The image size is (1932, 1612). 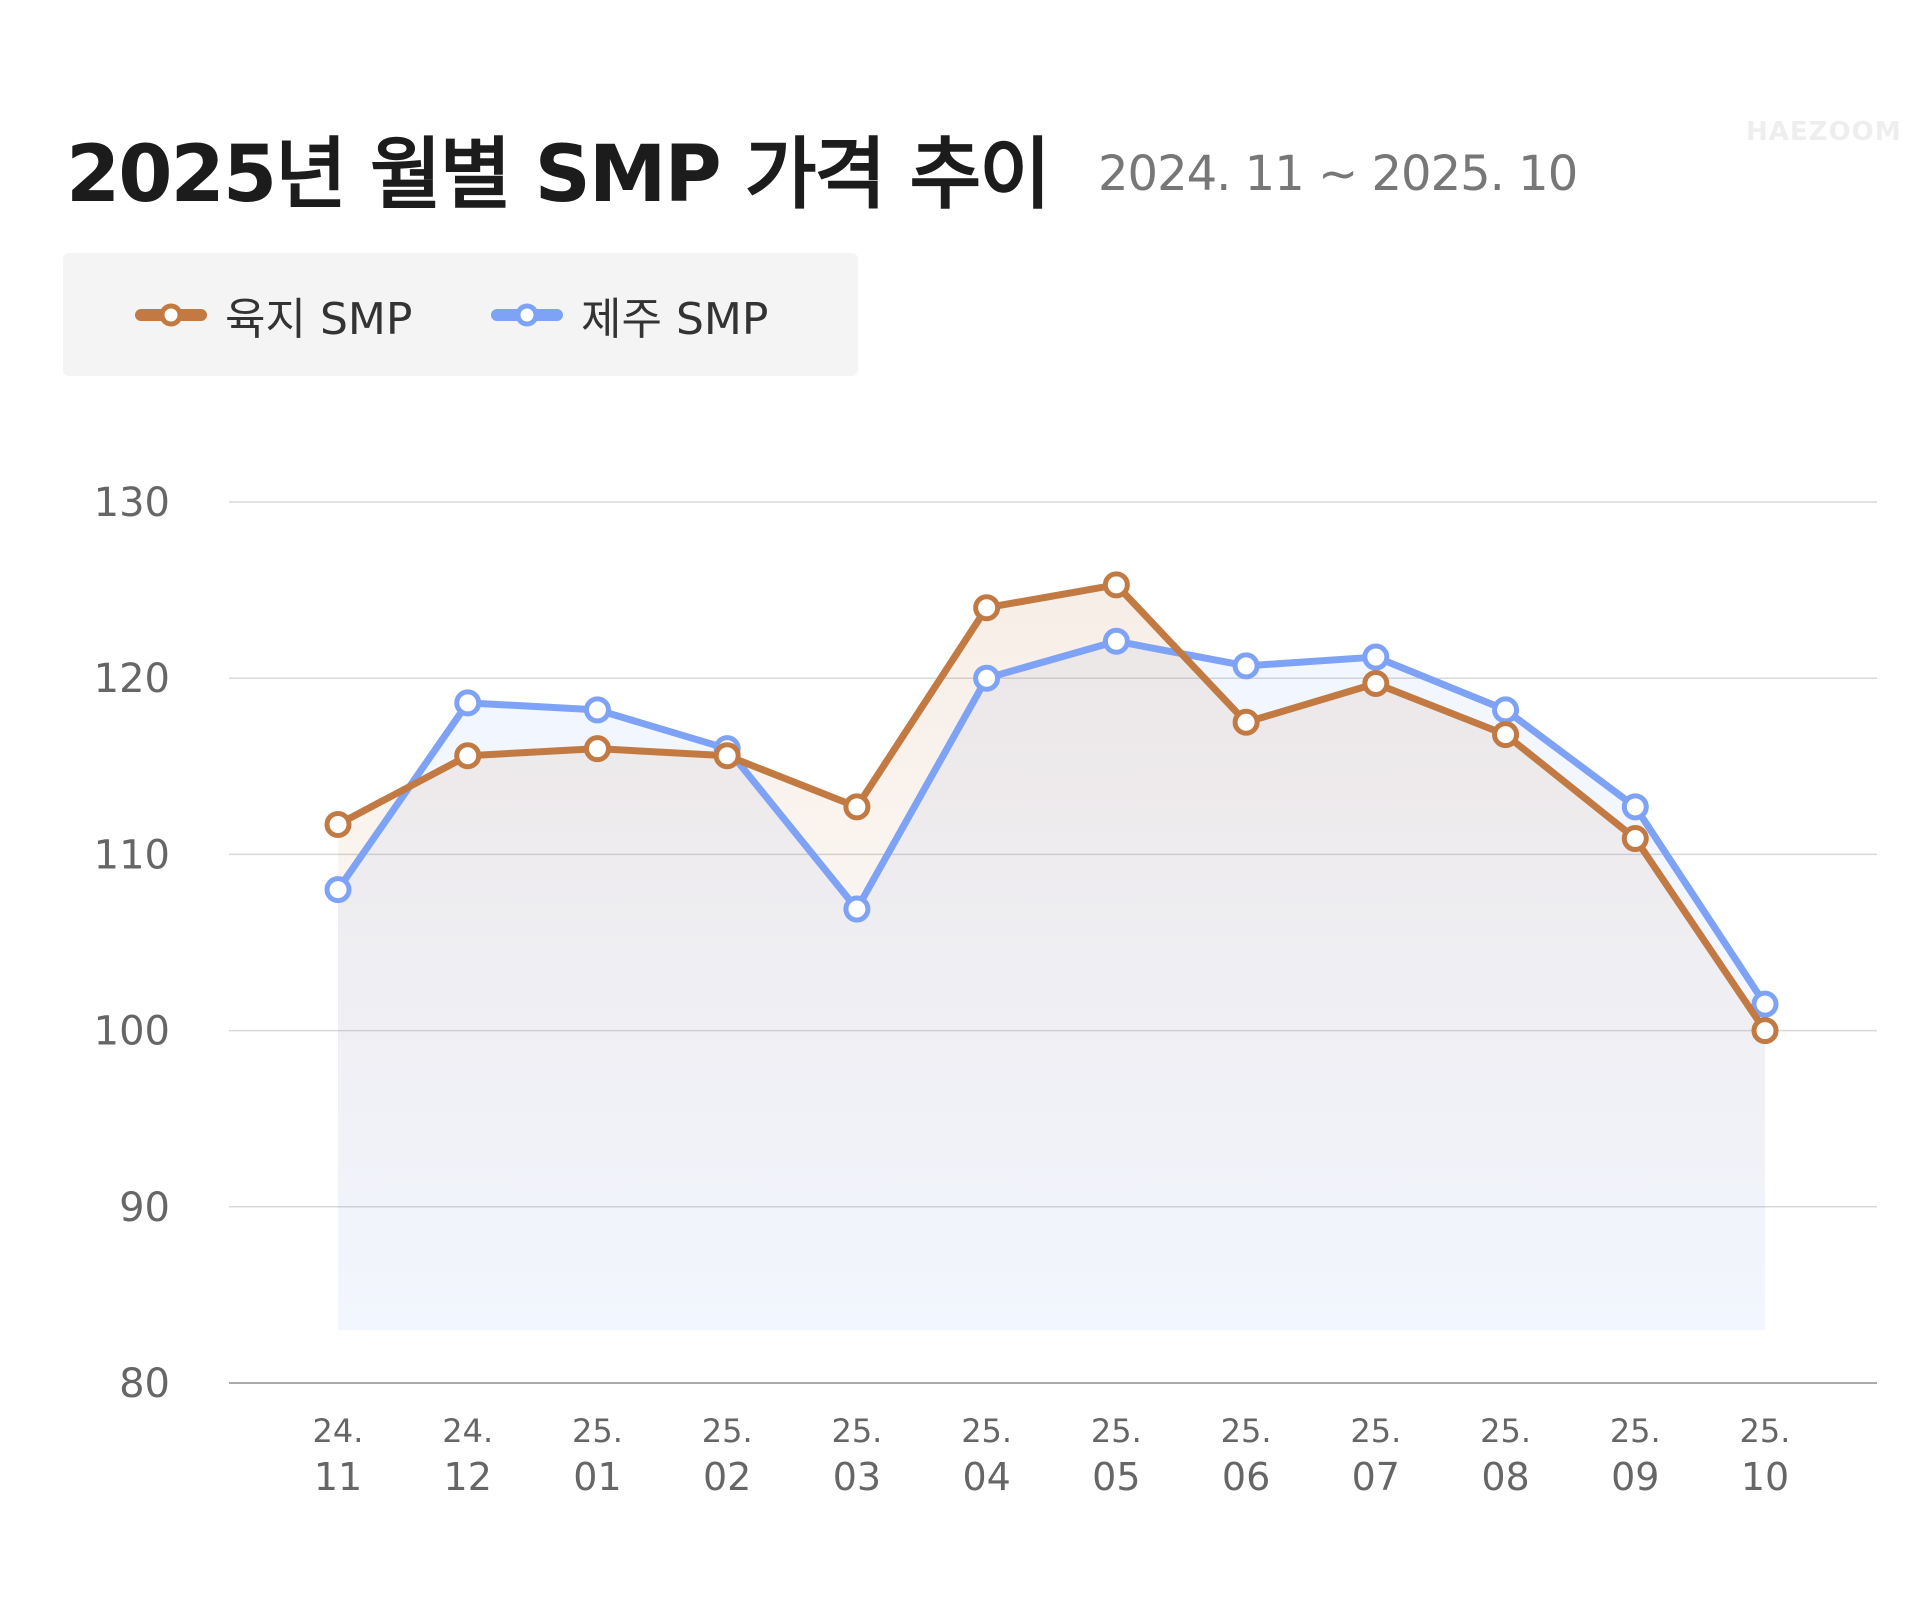 I want to click on x-tick-label-month: 06, so click(x=1246, y=1477).